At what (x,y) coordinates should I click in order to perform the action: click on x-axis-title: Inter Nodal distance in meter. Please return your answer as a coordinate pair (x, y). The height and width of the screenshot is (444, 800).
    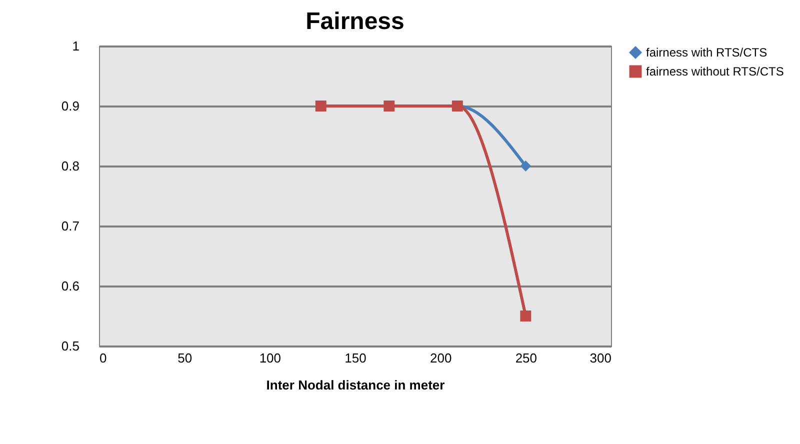
    Looking at the image, I should click on (355, 385).